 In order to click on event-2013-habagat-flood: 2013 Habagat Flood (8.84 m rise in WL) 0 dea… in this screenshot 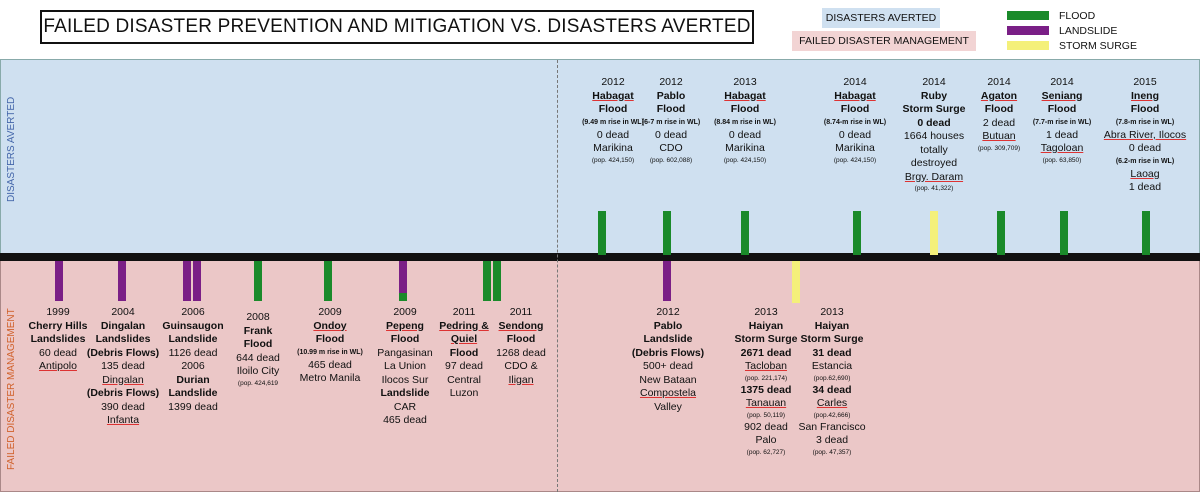, I will do `click(745, 121)`.